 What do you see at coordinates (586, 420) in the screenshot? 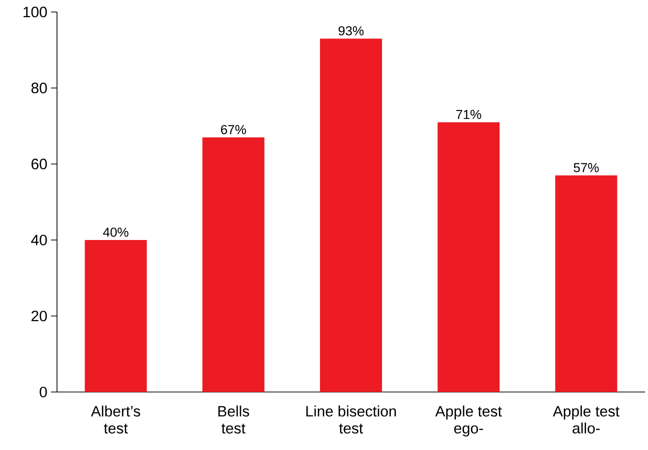
I see `x-tick-label: Apple test allo-` at bounding box center [586, 420].